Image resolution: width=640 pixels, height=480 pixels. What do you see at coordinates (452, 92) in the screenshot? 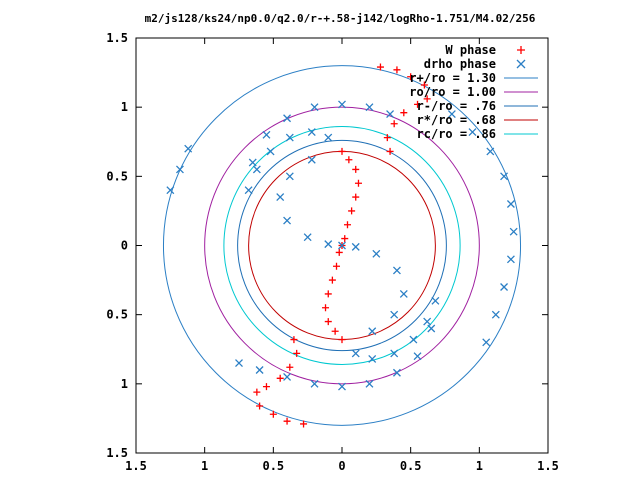
I see `legend-label: ro/ro = 1.00` at bounding box center [452, 92].